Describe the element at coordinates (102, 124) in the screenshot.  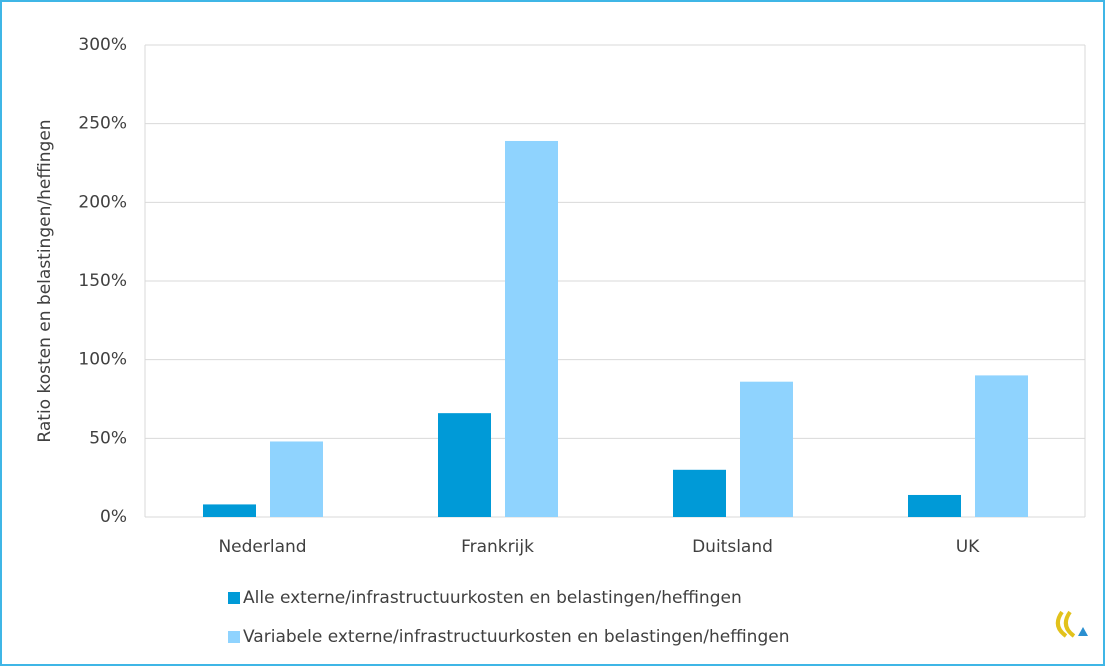
I see `y-tick-label: 250%` at that location.